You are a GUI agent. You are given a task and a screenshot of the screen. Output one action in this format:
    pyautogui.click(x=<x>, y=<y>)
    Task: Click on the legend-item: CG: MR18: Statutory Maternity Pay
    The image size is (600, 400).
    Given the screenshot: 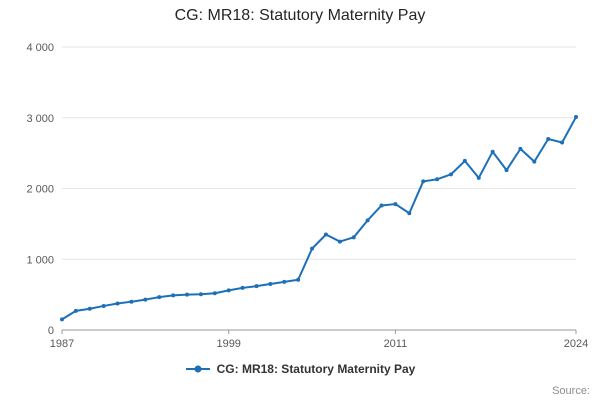 What is the action you would take?
    pyautogui.click(x=300, y=369)
    